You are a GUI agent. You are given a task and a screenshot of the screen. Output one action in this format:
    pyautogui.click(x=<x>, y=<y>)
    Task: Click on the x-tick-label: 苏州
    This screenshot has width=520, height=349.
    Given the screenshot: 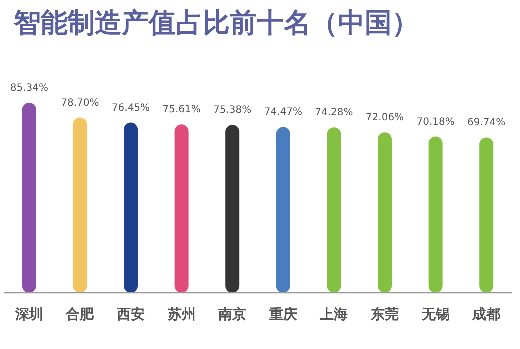 What is the action you would take?
    pyautogui.click(x=181, y=315)
    